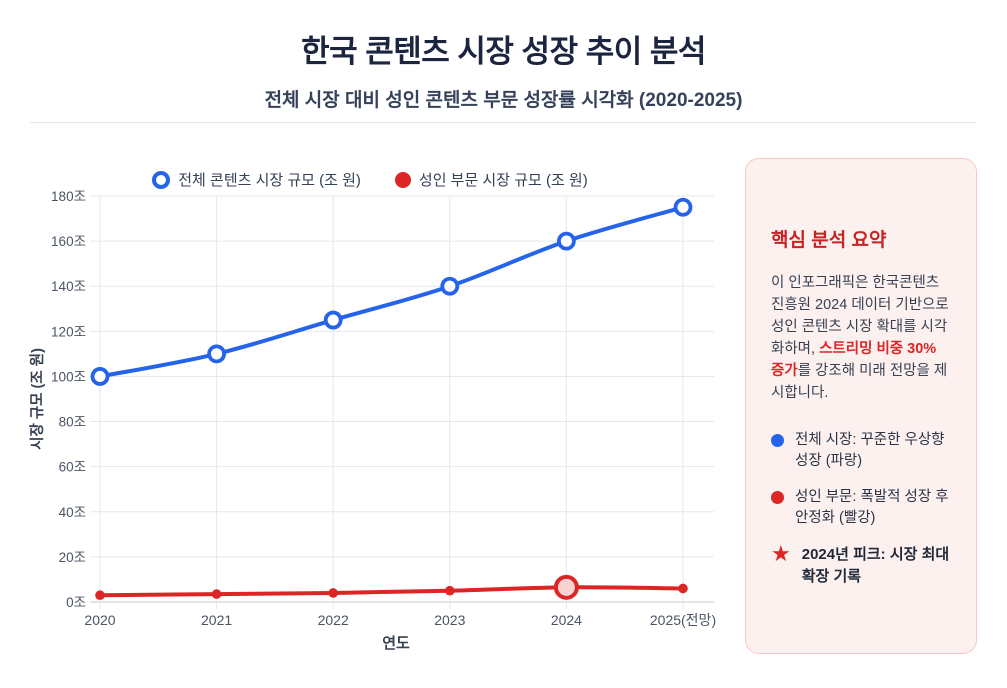 This screenshot has height=688, width=1007. Describe the element at coordinates (402, 179) in the screenshot. I see `filled-circle-marker-icon` at that location.